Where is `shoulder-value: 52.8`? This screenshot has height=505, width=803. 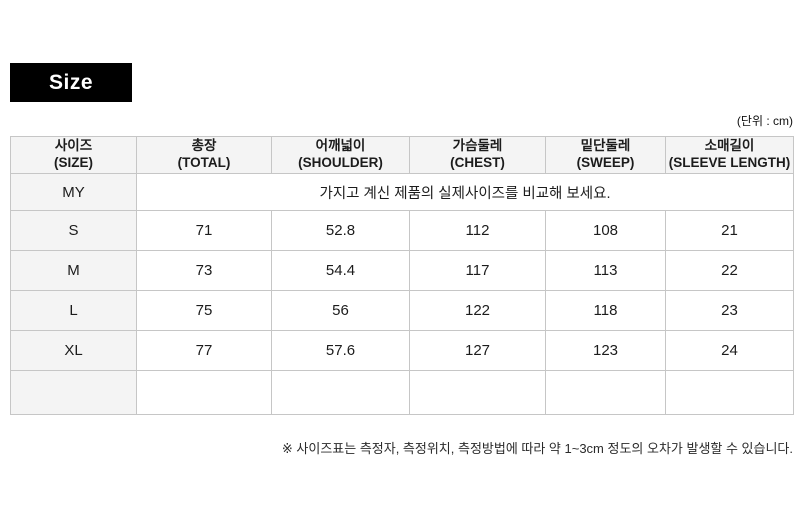 shoulder-value: 52.8 is located at coordinates (340, 230).